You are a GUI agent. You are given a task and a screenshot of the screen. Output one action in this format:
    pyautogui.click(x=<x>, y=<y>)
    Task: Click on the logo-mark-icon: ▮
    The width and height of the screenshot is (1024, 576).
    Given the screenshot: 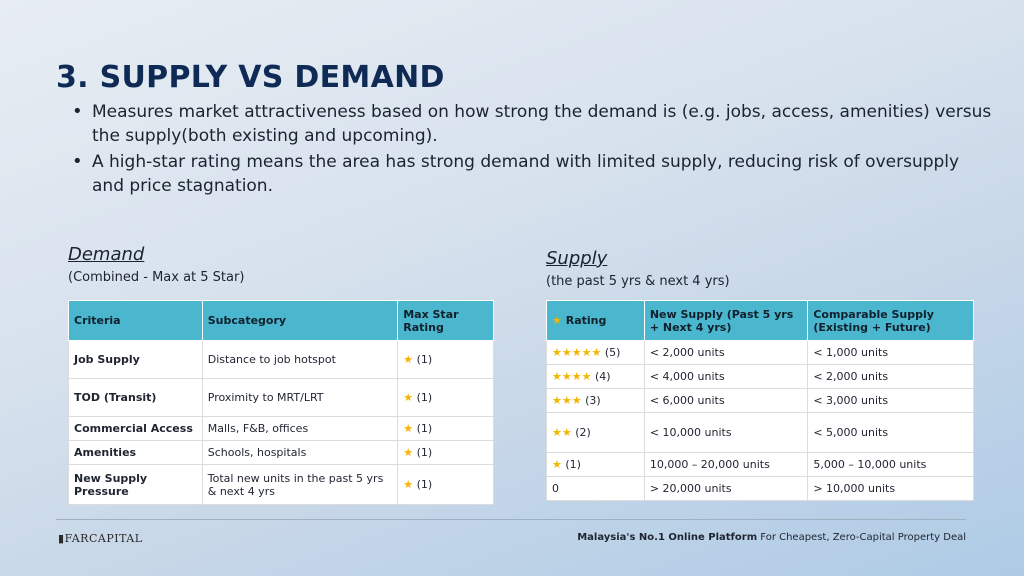 What is the action you would take?
    pyautogui.click(x=61, y=538)
    